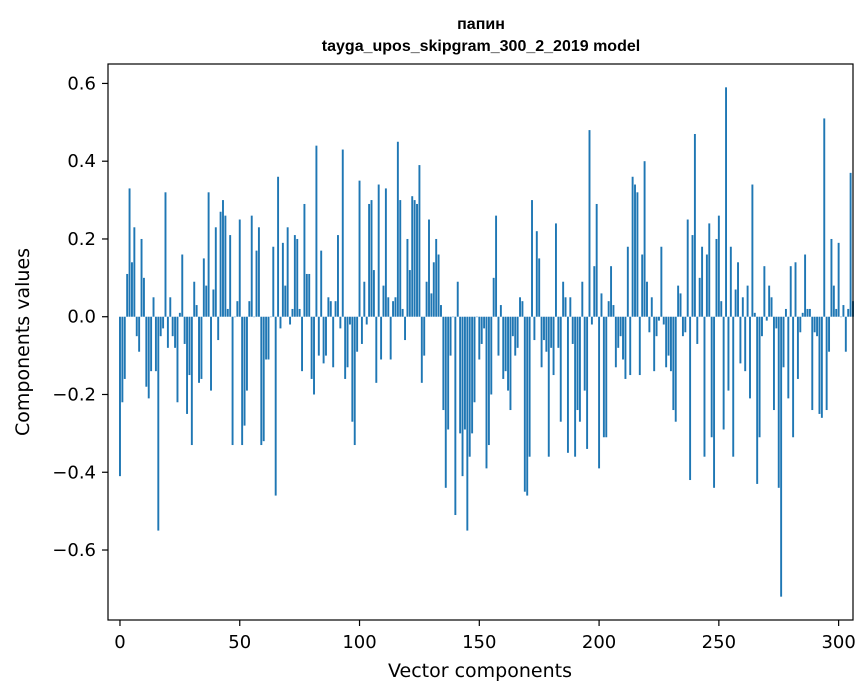 The image size is (867, 696). I want to click on y-axis-label: Components values, so click(23, 342).